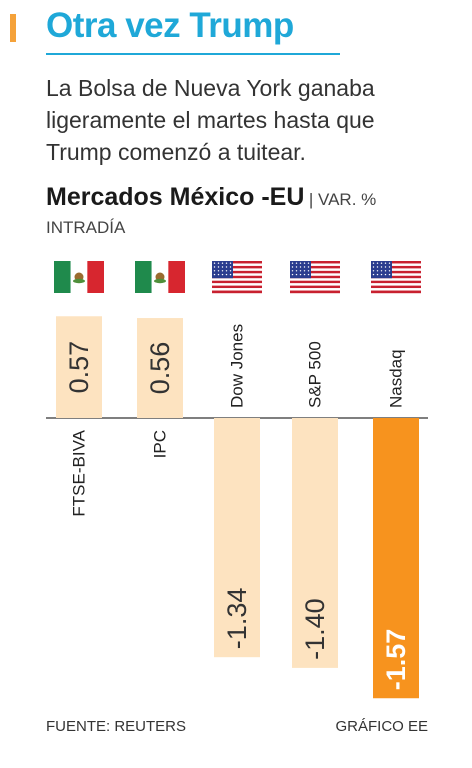 This screenshot has height=768, width=472. What do you see at coordinates (79, 472) in the screenshot?
I see `category-label: FTSE-BIVA` at bounding box center [79, 472].